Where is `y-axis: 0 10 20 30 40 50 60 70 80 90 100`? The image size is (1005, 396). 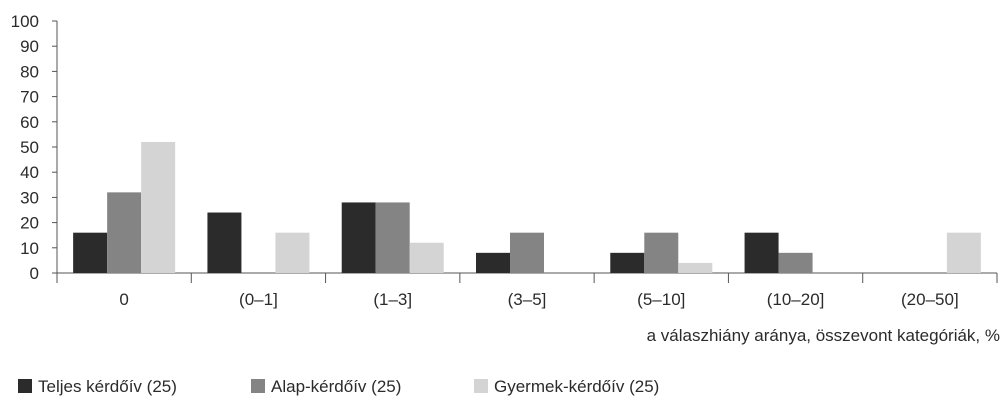 y-axis: 0 10 20 30 40 50 60 70 80 90 100 is located at coordinates (34, 147).